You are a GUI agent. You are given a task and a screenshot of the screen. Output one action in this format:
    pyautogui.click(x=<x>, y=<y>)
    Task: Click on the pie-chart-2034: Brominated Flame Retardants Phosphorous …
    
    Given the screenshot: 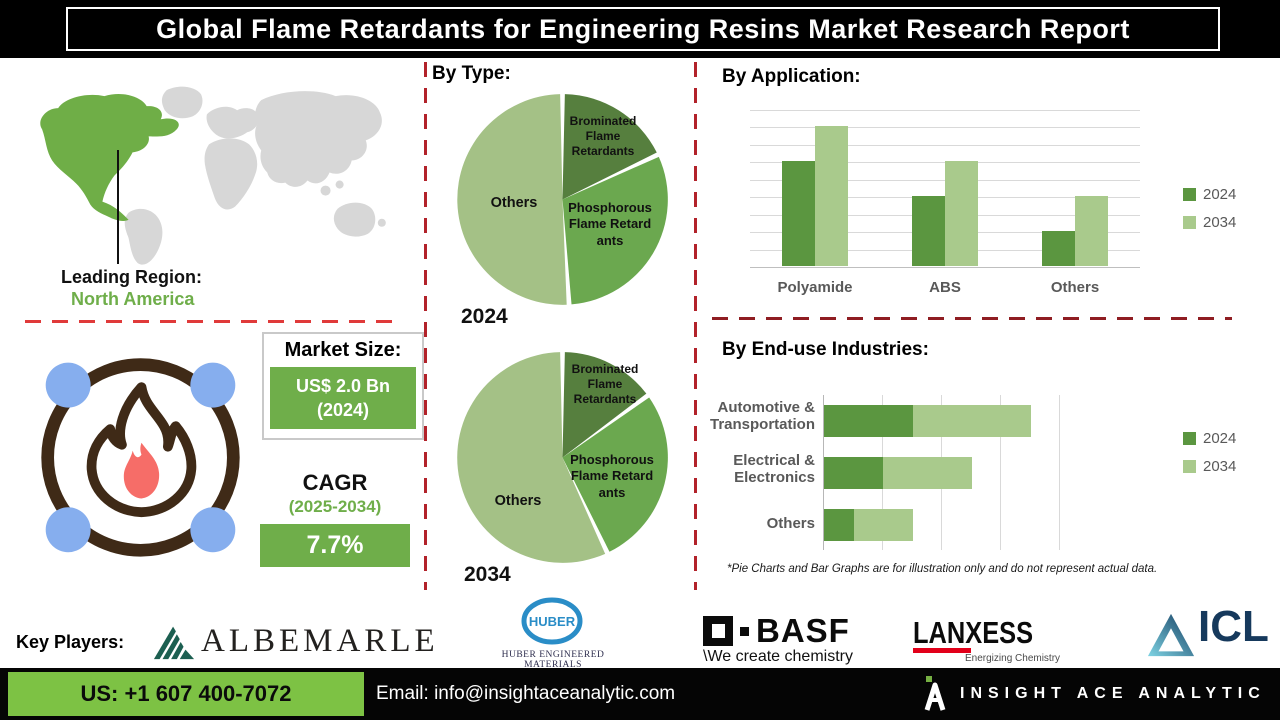 What is the action you would take?
    pyautogui.click(x=562, y=457)
    